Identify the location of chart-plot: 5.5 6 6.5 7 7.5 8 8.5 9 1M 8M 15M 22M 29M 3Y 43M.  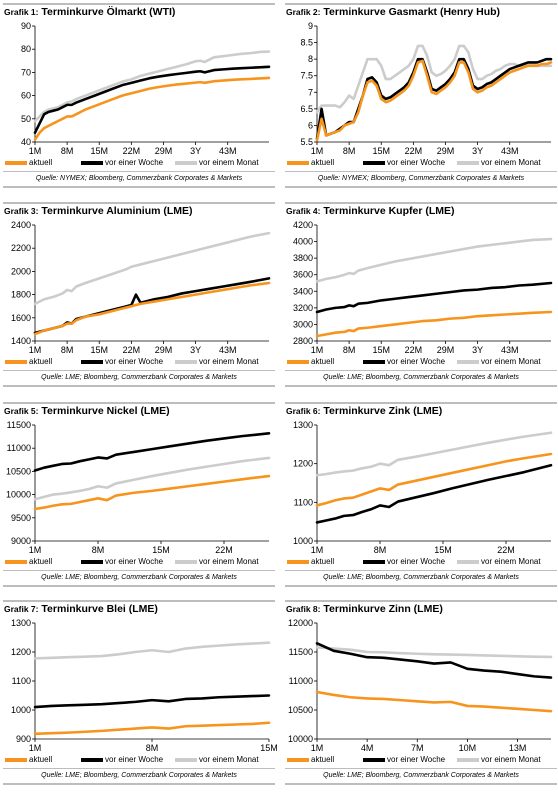
(426, 88).